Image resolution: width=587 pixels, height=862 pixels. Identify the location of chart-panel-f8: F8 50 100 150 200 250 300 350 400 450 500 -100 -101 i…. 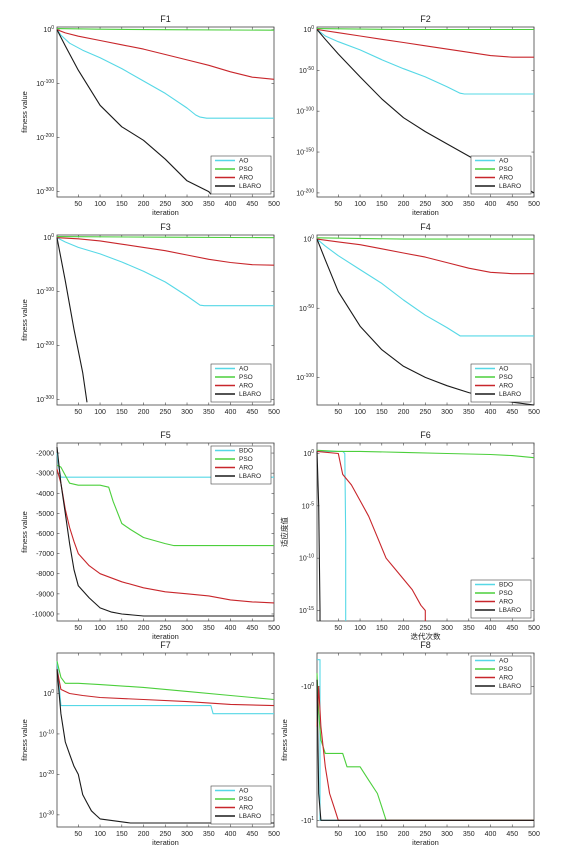
(410, 743).